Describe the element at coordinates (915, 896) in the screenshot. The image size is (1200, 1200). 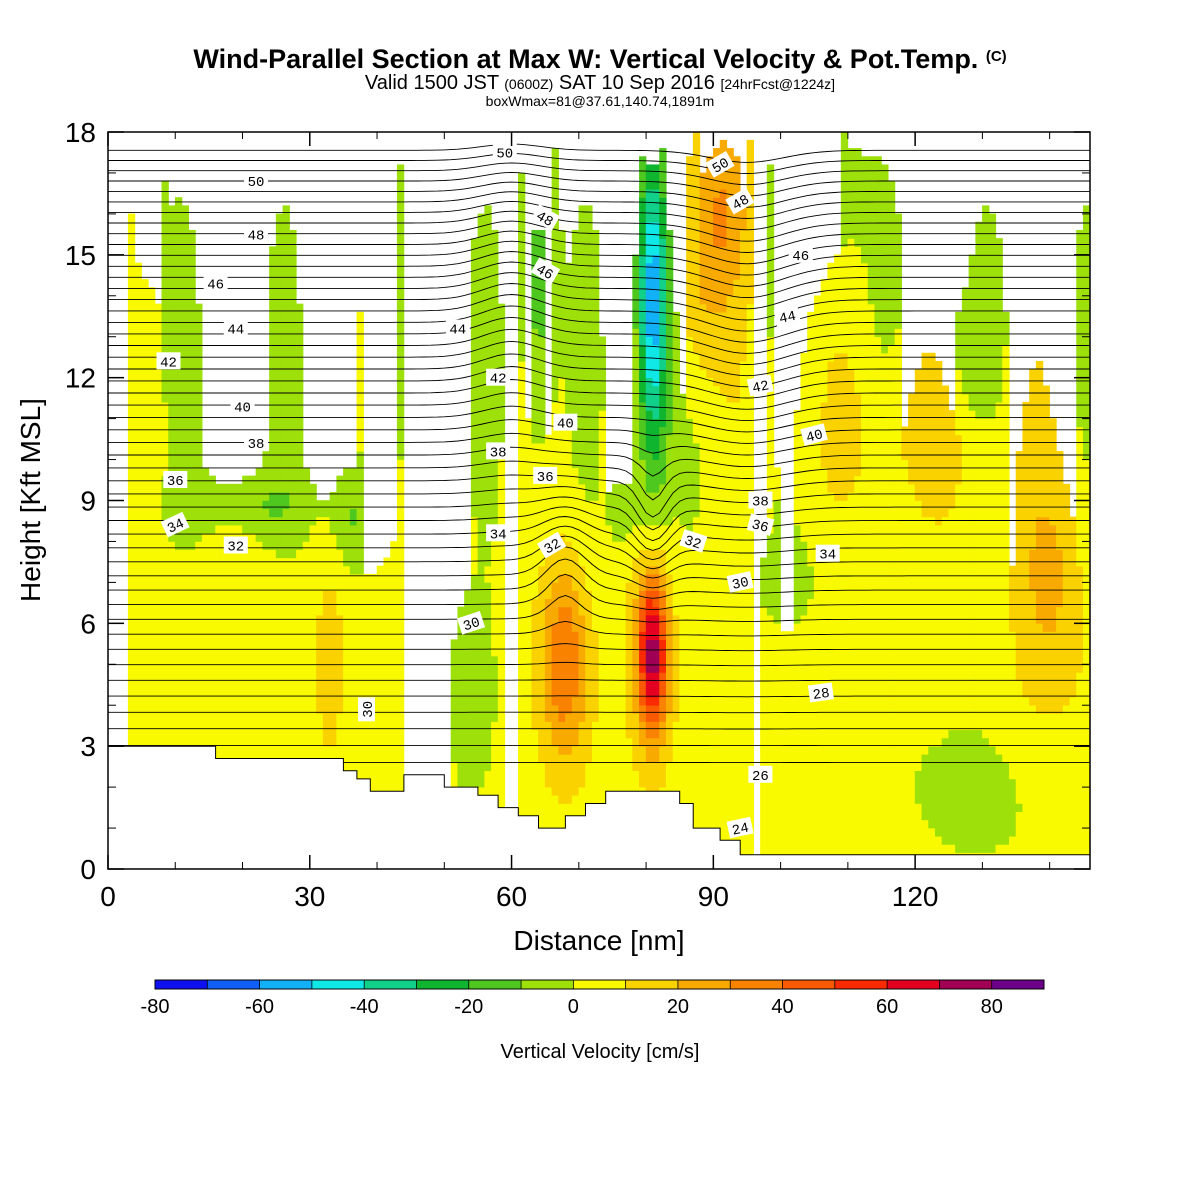
I see `x-tick-label: 120` at that location.